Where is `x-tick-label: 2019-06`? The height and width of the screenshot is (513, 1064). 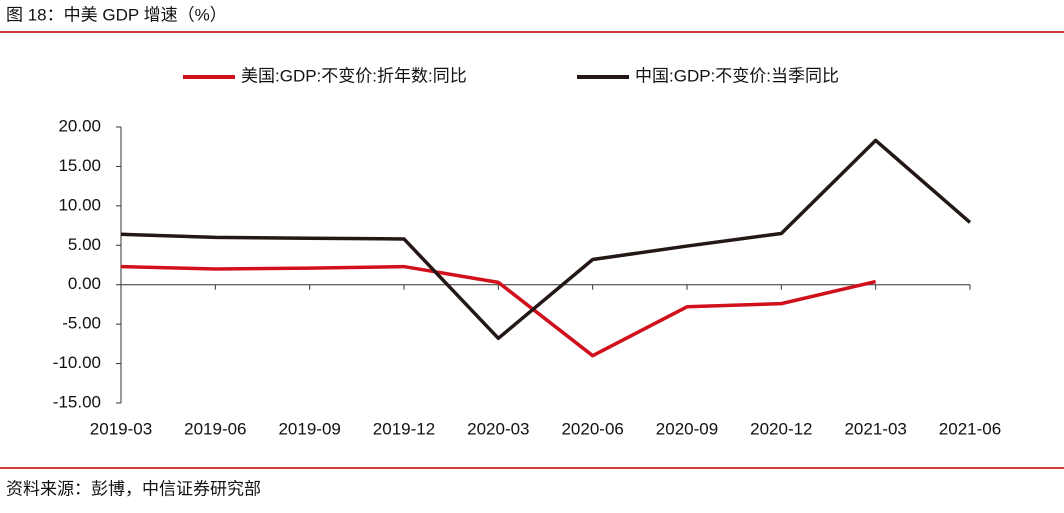 x-tick-label: 2019-06 is located at coordinates (215, 428).